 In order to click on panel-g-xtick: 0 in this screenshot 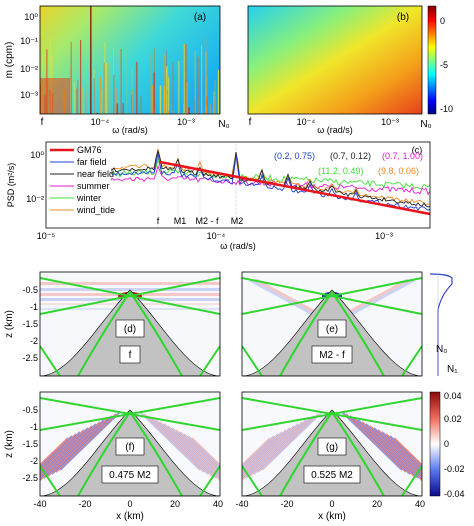, I will do `click(331, 504)`.